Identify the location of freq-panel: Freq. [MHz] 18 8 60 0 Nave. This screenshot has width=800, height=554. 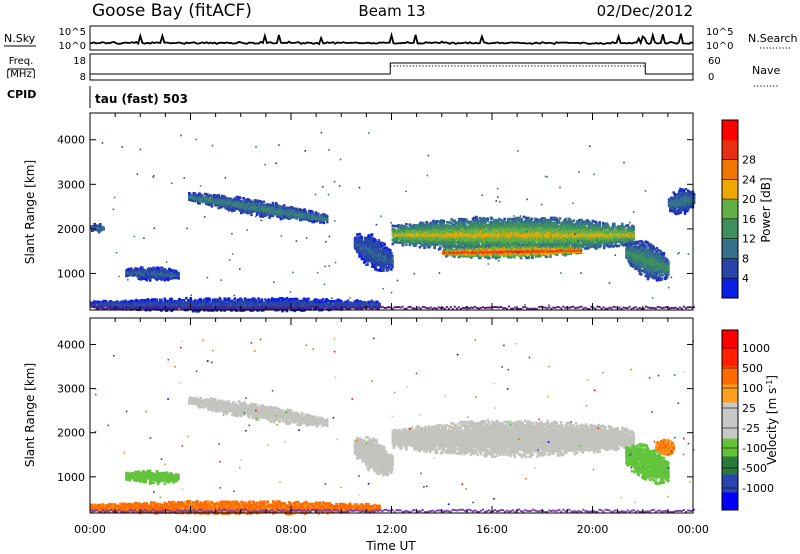
(393, 70).